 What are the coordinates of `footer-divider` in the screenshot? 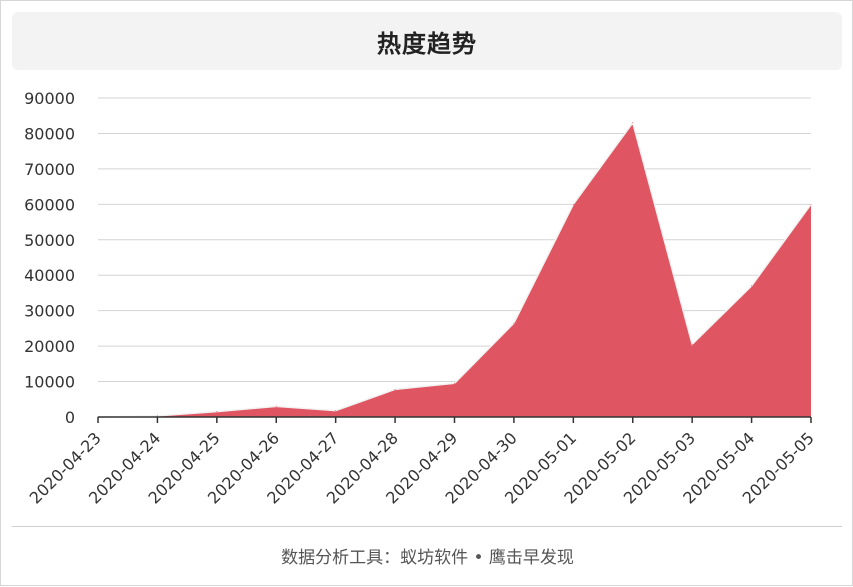 It's located at (427, 526).